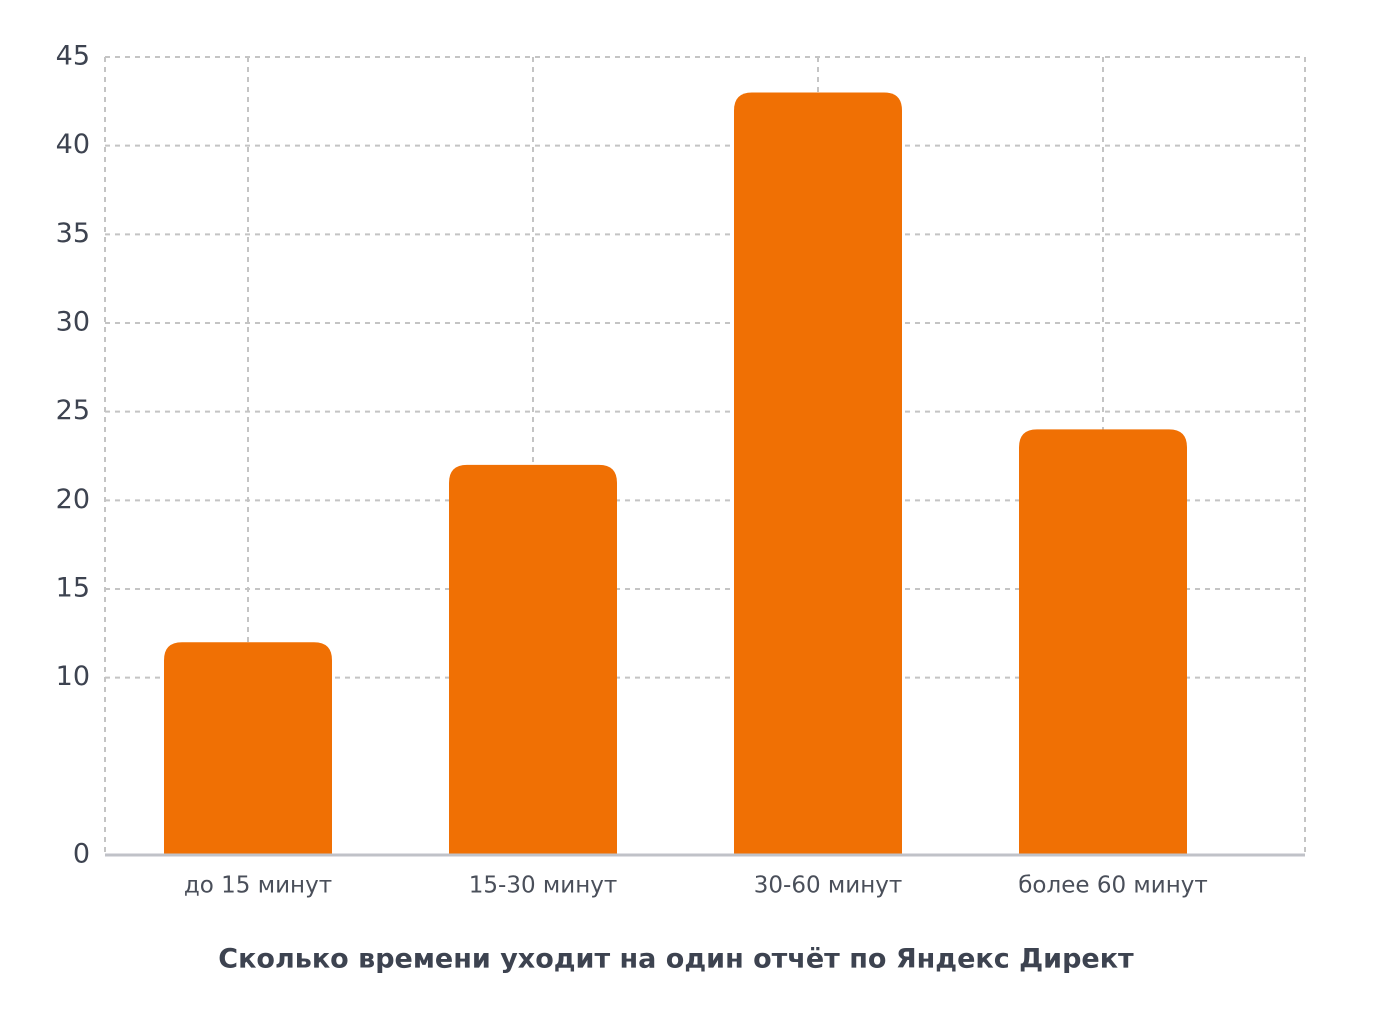  Describe the element at coordinates (73, 499) in the screenshot. I see `y-tick-label: 20` at that location.